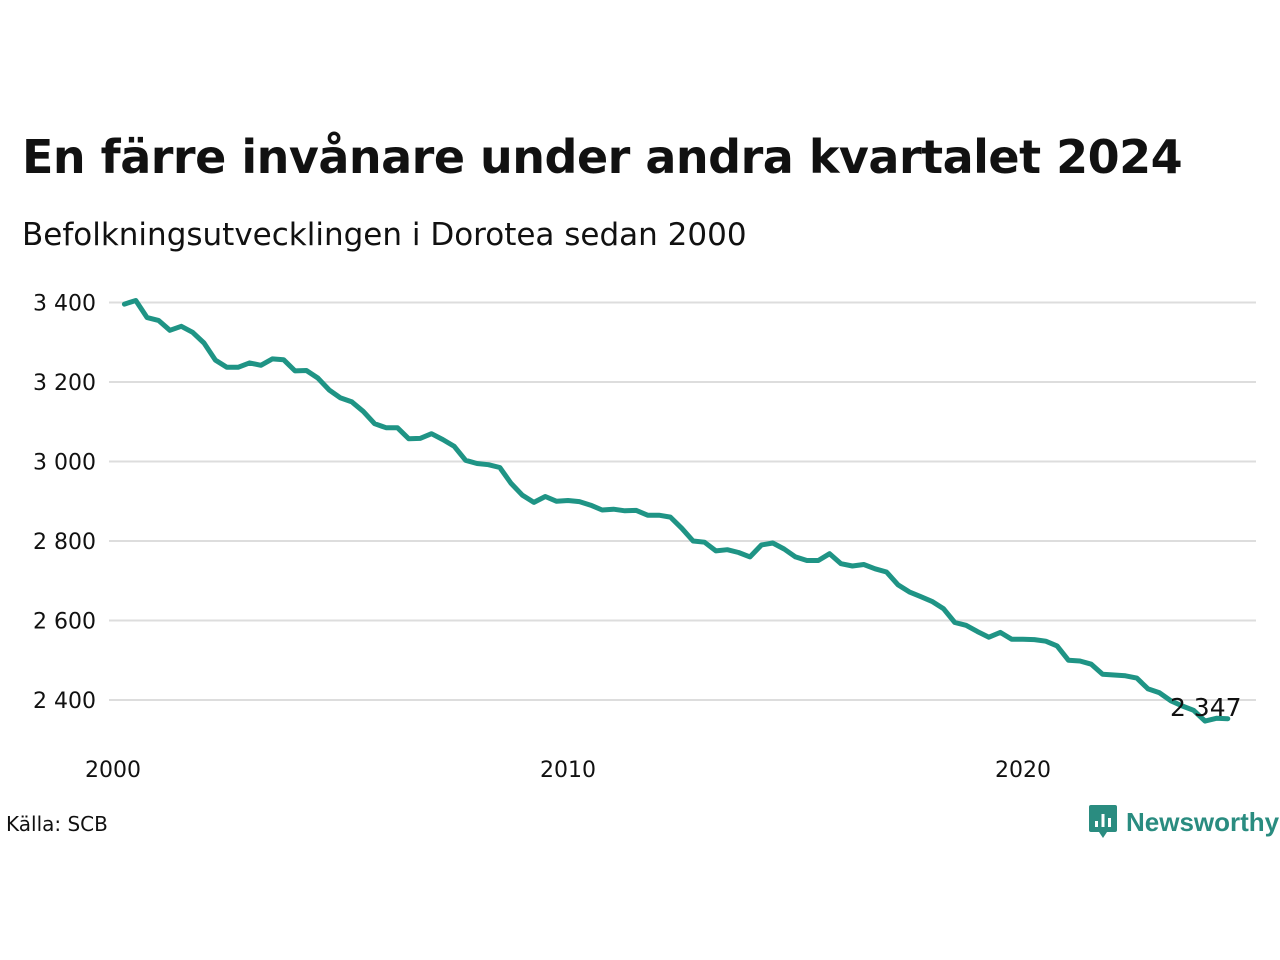 This screenshot has height=960, width=1280. Describe the element at coordinates (64, 701) in the screenshot. I see `y-tick-label: 2 400` at that location.